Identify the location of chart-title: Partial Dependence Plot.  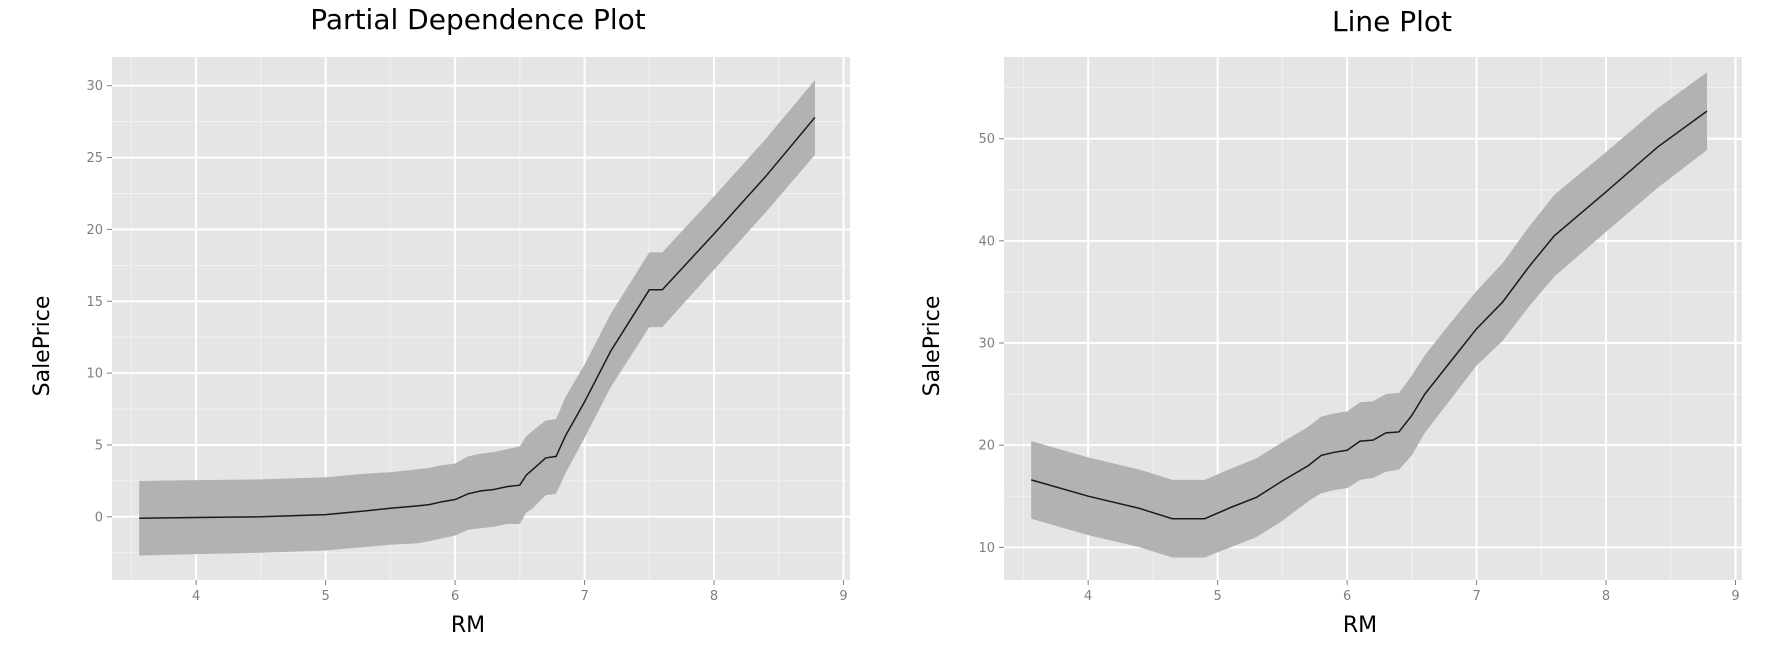
(477, 19).